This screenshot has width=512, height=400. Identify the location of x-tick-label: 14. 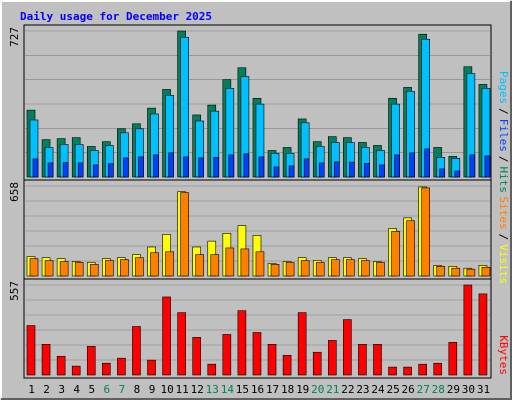
(228, 389).